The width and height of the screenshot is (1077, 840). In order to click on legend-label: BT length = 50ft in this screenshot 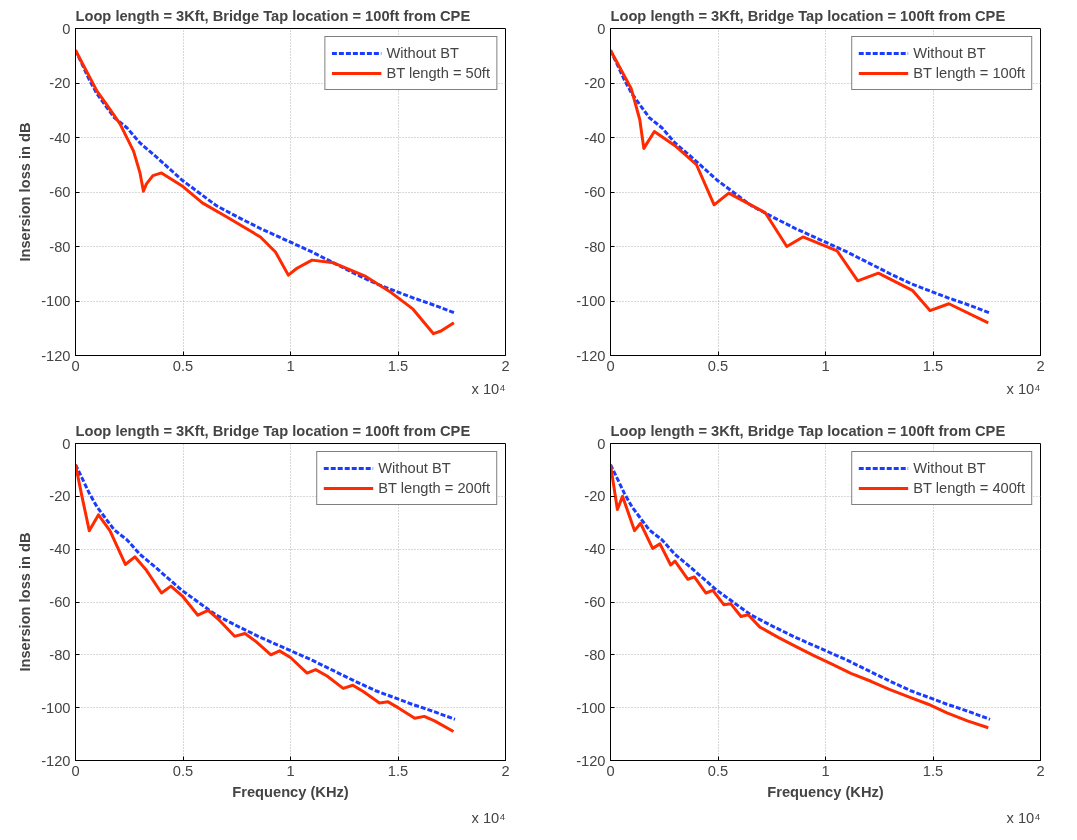, I will do `click(438, 73)`.